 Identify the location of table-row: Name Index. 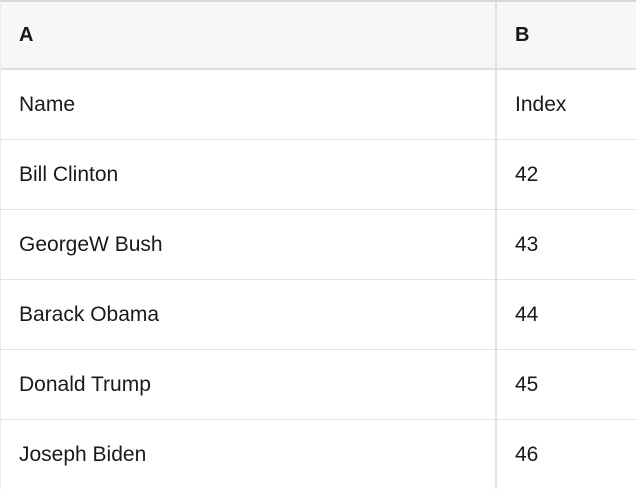
(318, 105).